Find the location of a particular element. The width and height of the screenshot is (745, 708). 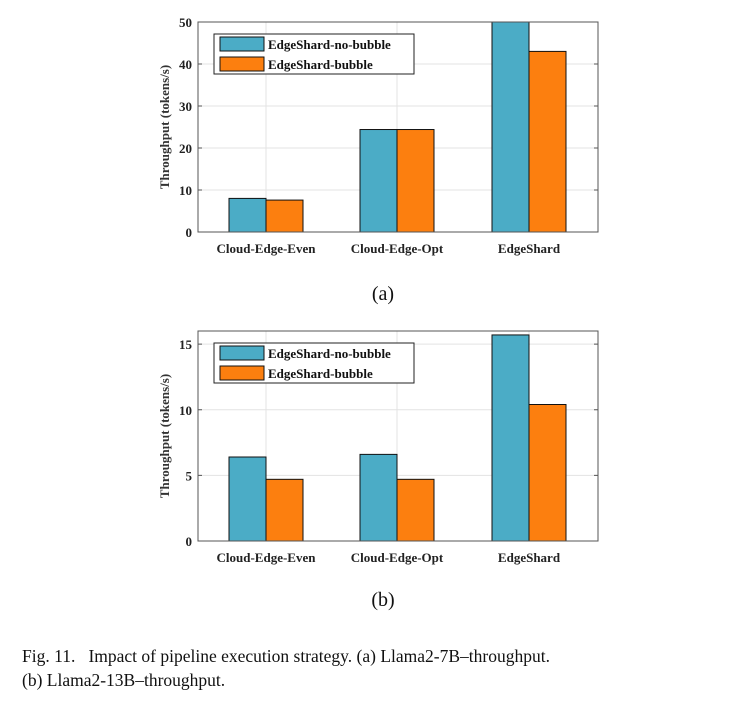

y-tick-label: 5 is located at coordinates (189, 475).